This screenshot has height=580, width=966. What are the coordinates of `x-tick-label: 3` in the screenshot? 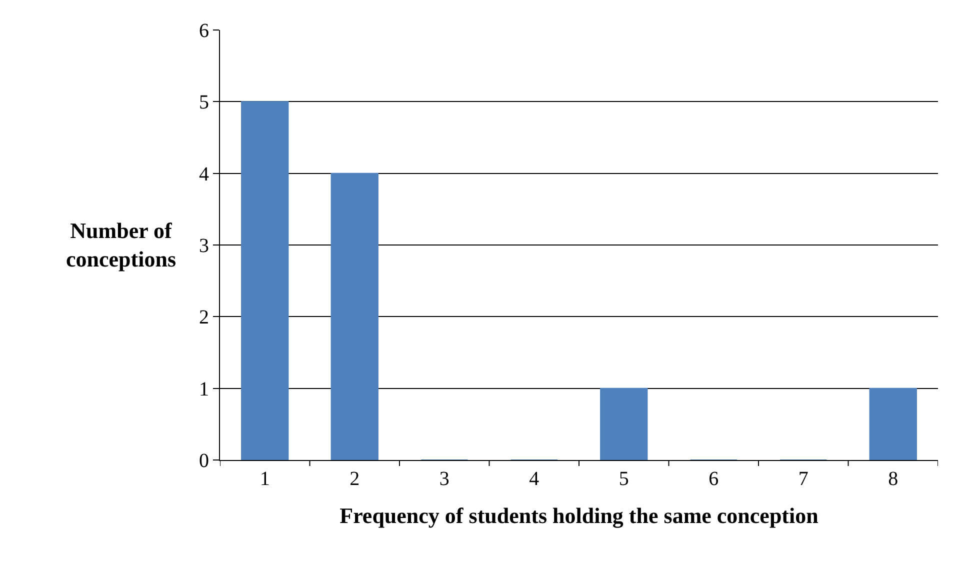 It's located at (444, 479).